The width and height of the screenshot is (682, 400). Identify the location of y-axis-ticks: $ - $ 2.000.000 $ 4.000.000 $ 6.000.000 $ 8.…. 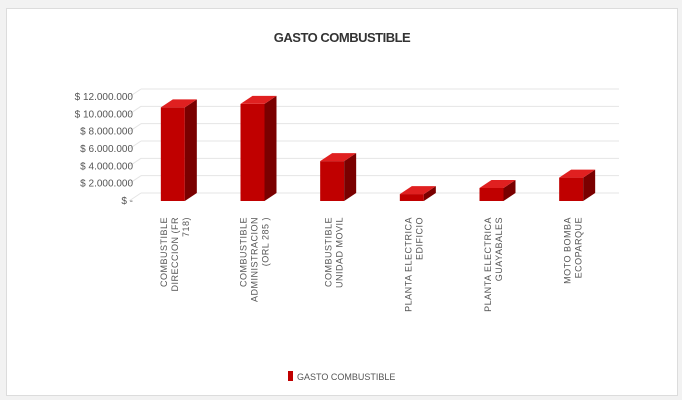
(104, 149).